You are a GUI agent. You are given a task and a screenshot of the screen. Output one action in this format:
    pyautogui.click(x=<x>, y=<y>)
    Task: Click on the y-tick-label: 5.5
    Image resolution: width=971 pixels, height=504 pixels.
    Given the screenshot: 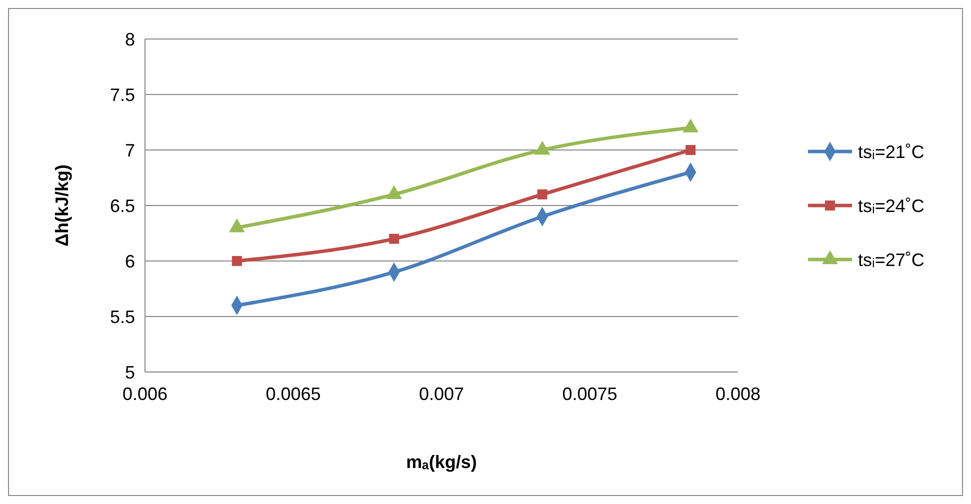 What is the action you would take?
    pyautogui.click(x=122, y=316)
    